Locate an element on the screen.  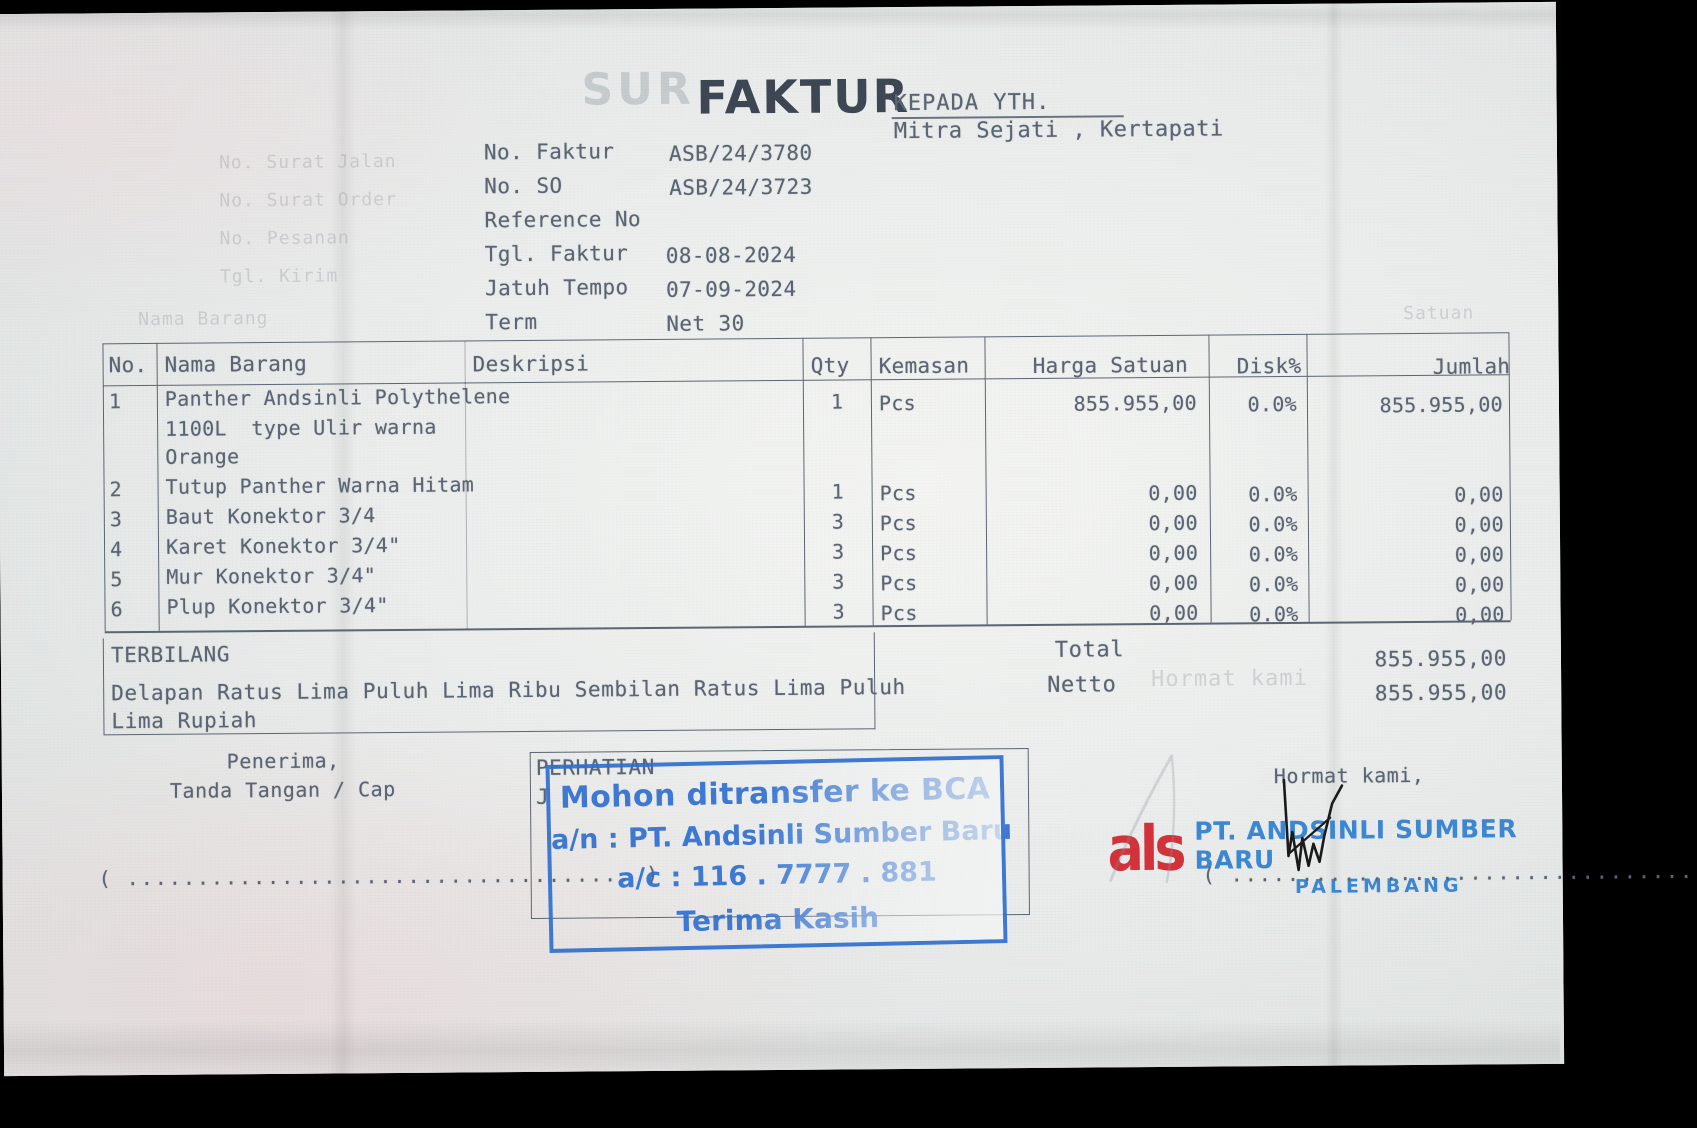
meta-label-no-so: No. SO is located at coordinates (523, 186).